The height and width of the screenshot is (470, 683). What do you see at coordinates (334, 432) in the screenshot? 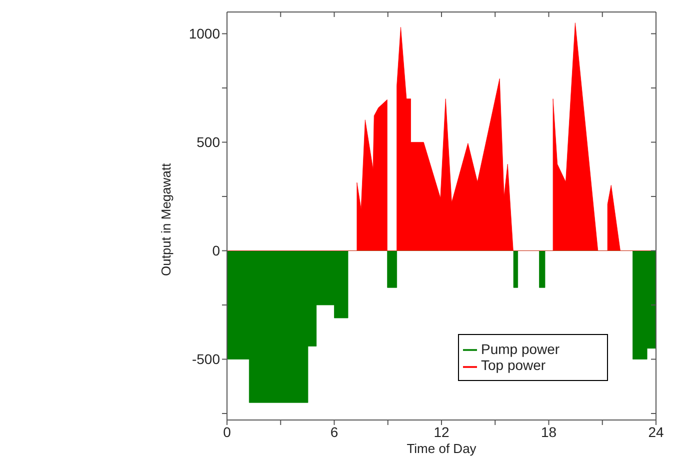
I see `x-tick-label: 6` at bounding box center [334, 432].